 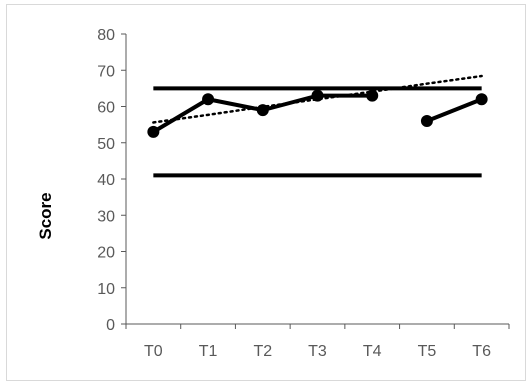 What do you see at coordinates (106, 289) in the screenshot?
I see `y-tick-label-10: 10` at bounding box center [106, 289].